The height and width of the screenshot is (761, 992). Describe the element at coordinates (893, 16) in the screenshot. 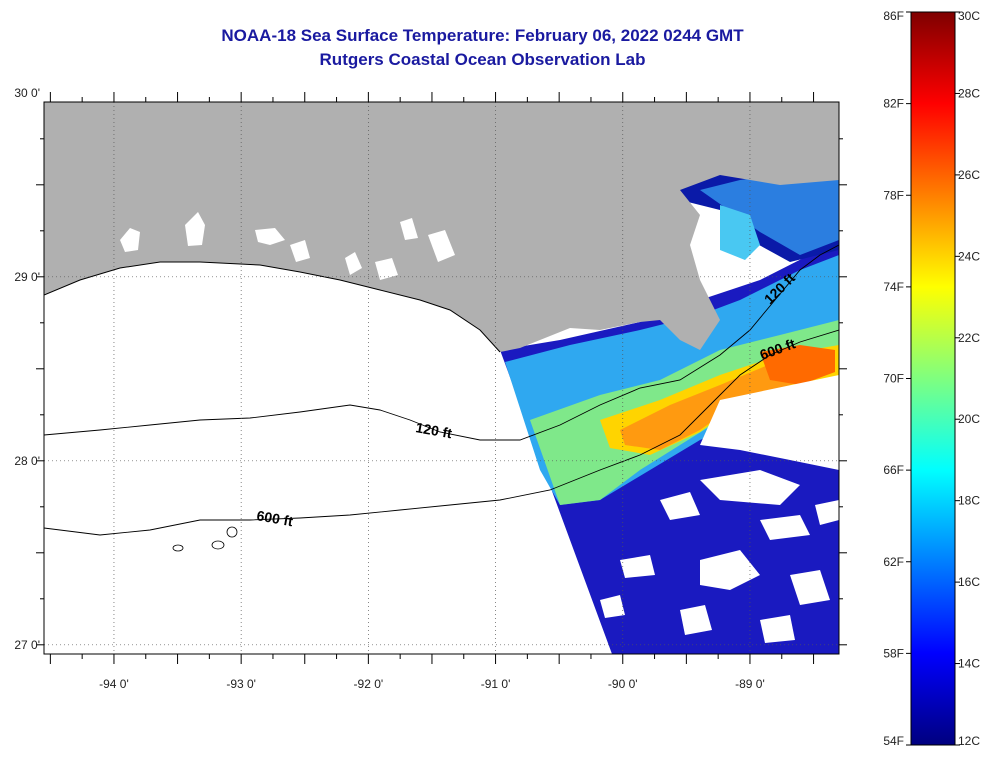

I see `colorbar-fahrenheit-label: 86F` at that location.